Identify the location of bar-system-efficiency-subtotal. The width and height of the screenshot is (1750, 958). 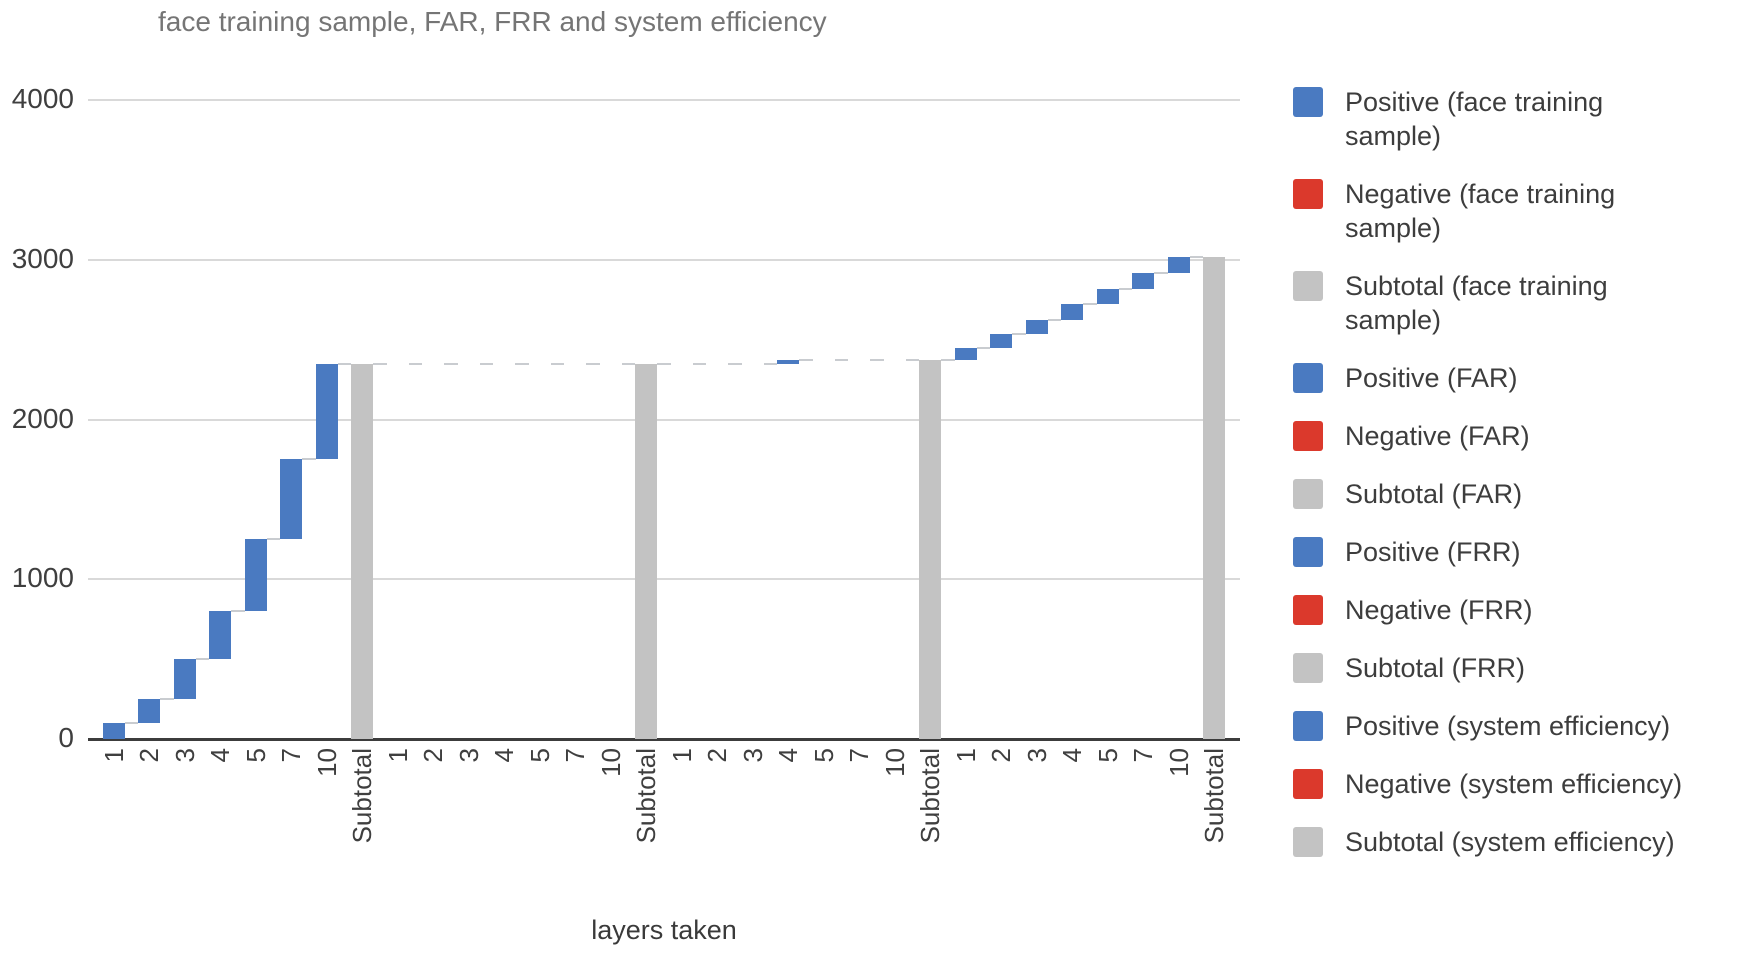
(1214, 497).